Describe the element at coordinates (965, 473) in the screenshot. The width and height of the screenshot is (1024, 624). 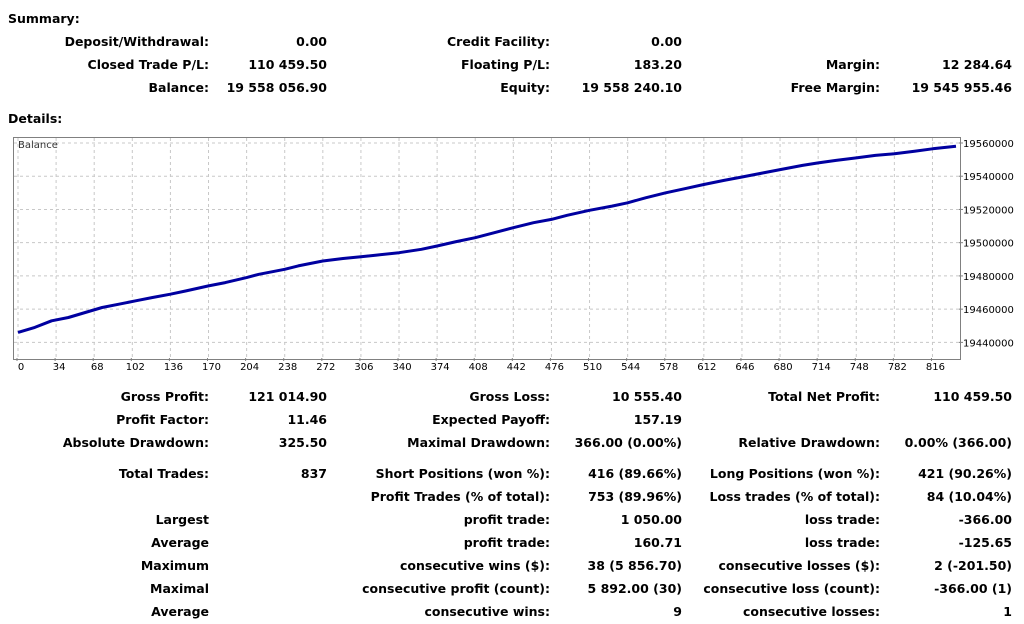
I see `long-positions-value: 421 (90.26%)` at that location.